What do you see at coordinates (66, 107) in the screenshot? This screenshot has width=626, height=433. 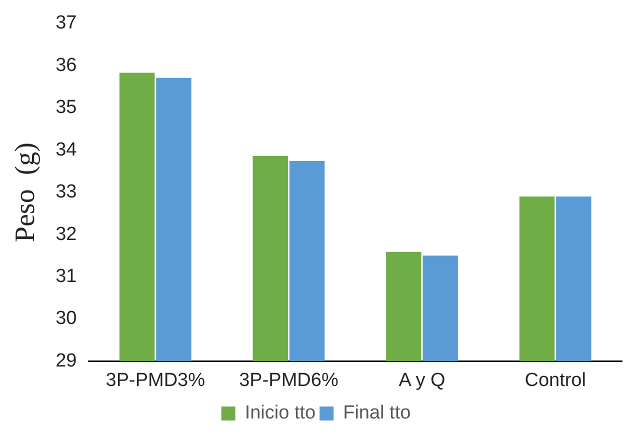 I see `y-tick-label: 35` at bounding box center [66, 107].